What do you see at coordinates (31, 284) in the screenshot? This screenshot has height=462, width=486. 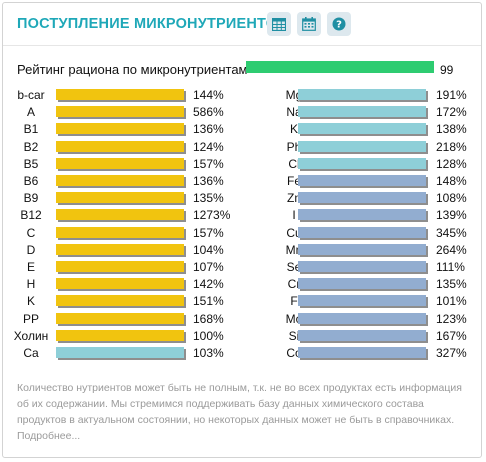 I see `nutrient-name: H` at bounding box center [31, 284].